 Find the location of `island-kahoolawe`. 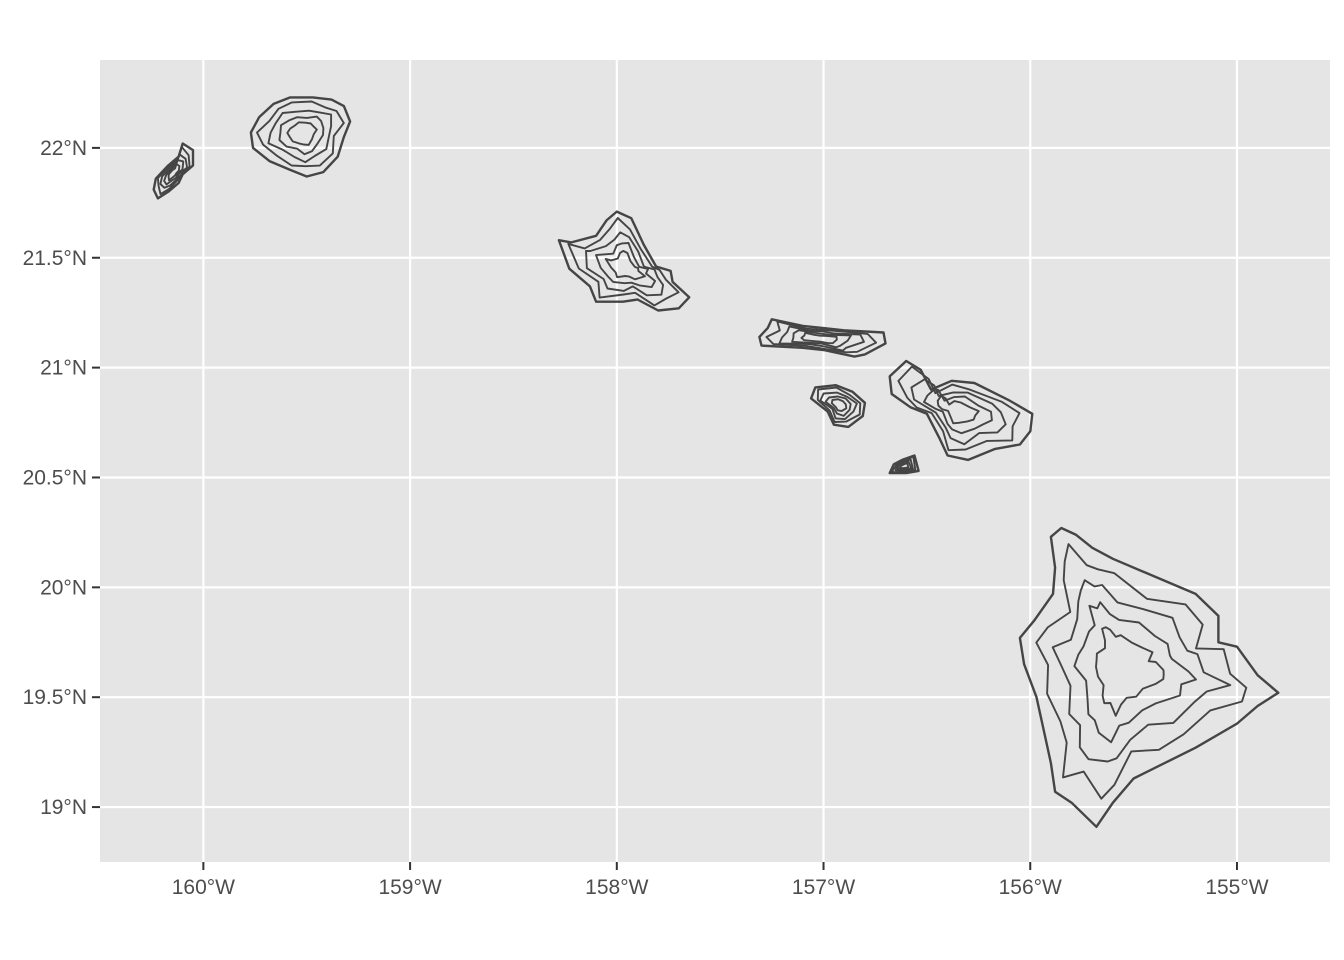

island-kahoolawe is located at coordinates (904, 464).